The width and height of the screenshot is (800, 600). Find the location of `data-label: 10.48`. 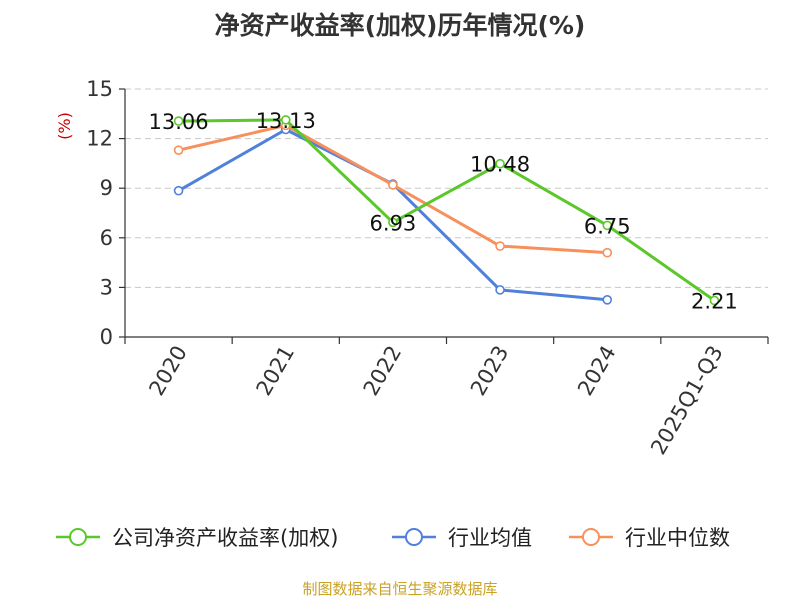

data-label: 10.48 is located at coordinates (500, 165).